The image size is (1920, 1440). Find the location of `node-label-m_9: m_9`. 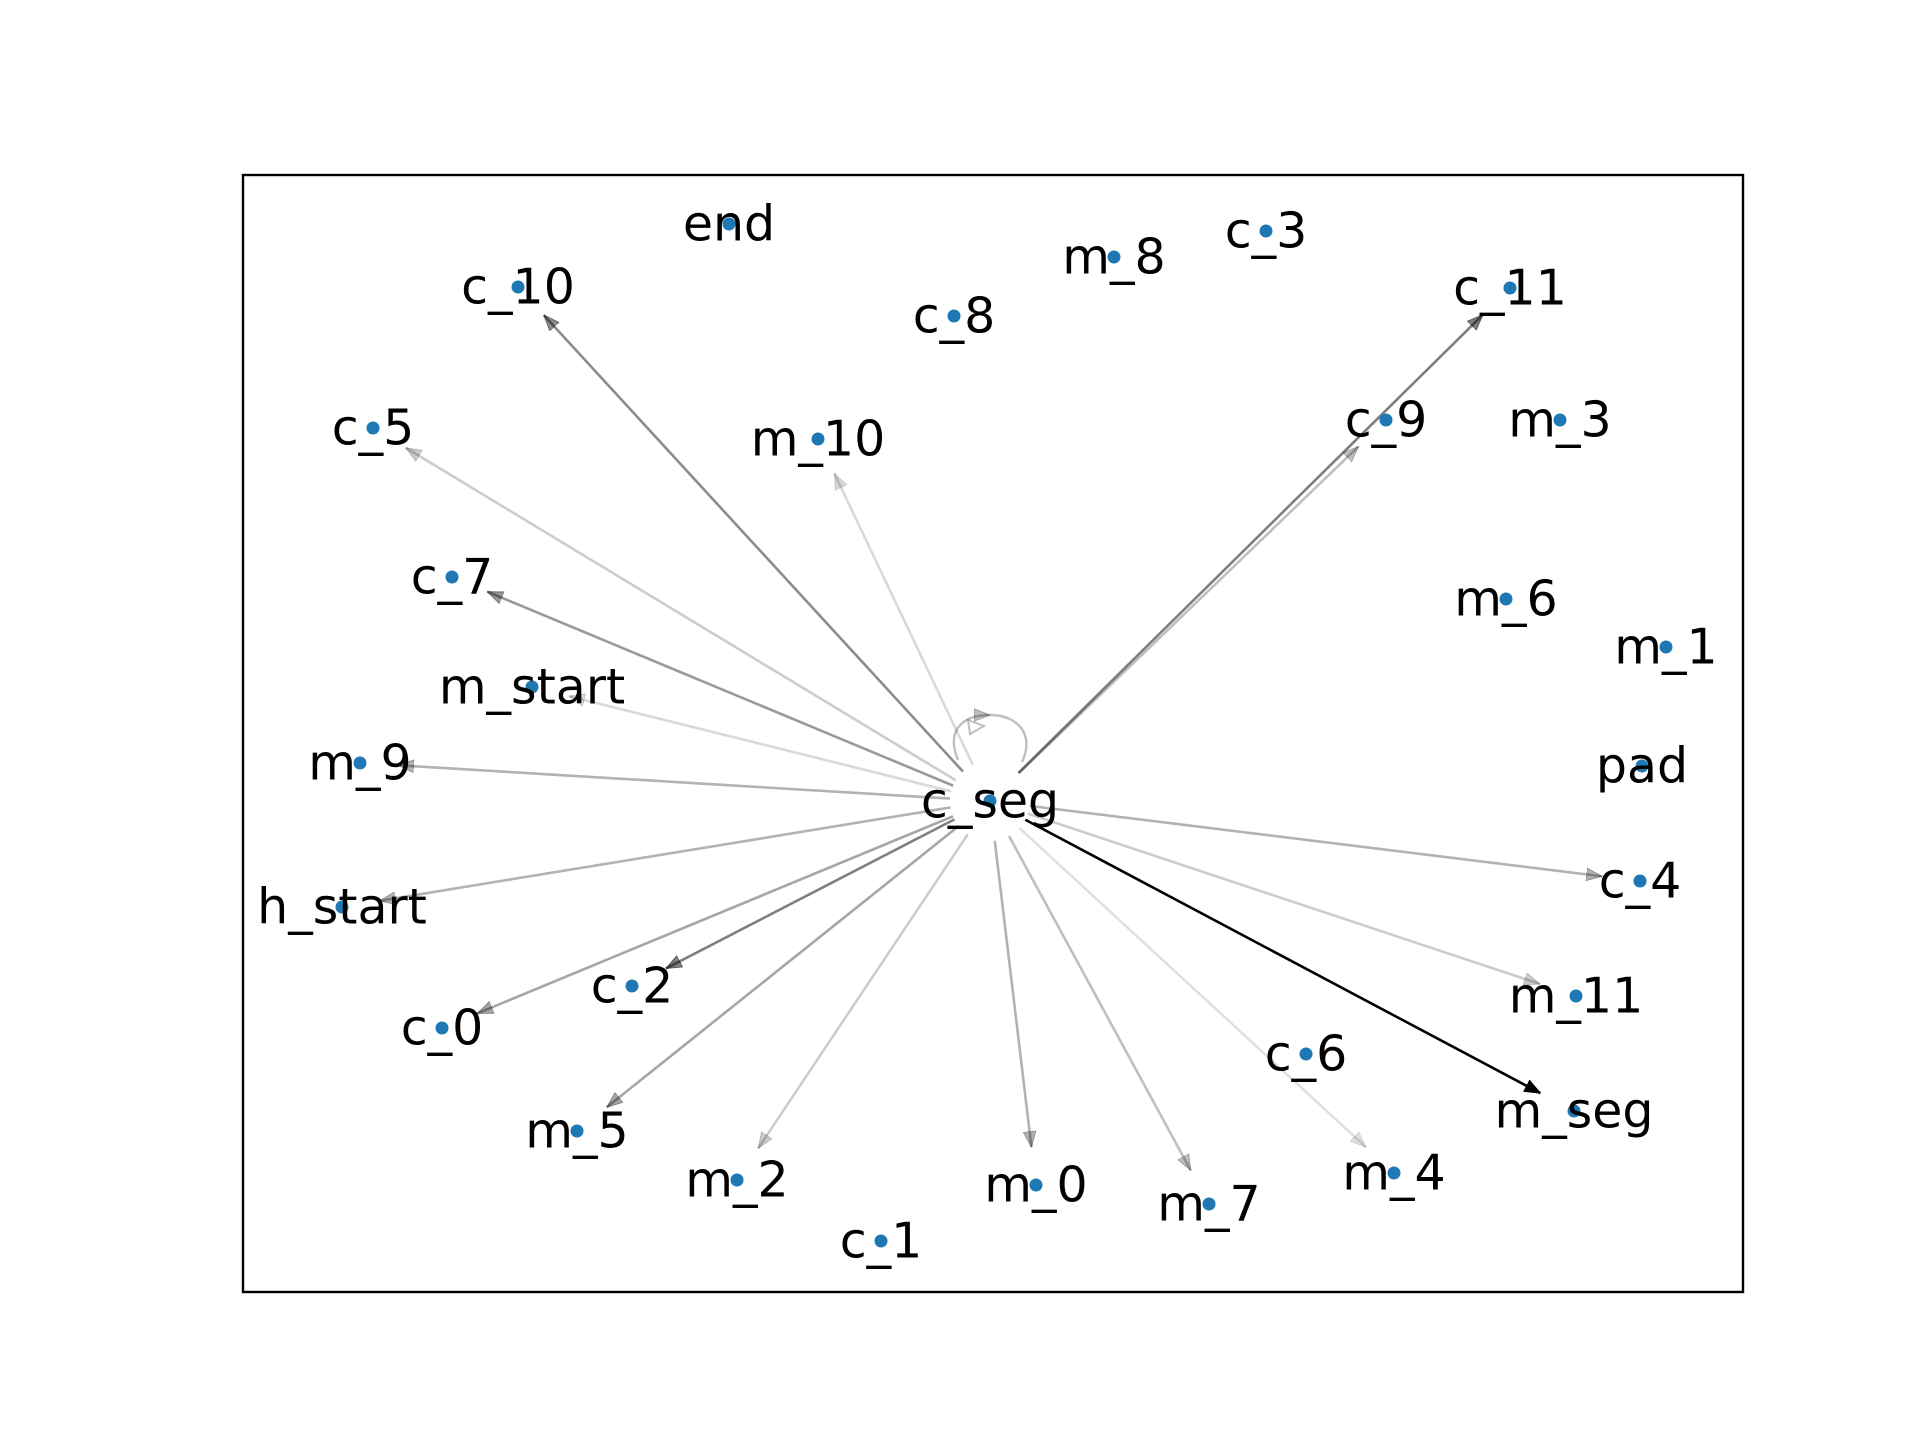

node-label-m_9: m_9 is located at coordinates (359, 763).